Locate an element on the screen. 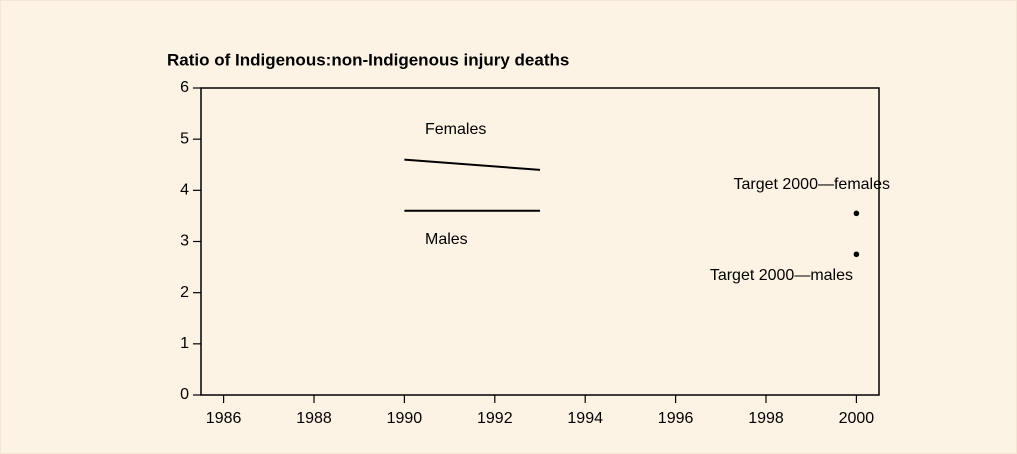 The image size is (1017, 454). y-tick-label: 6 is located at coordinates (184, 87).